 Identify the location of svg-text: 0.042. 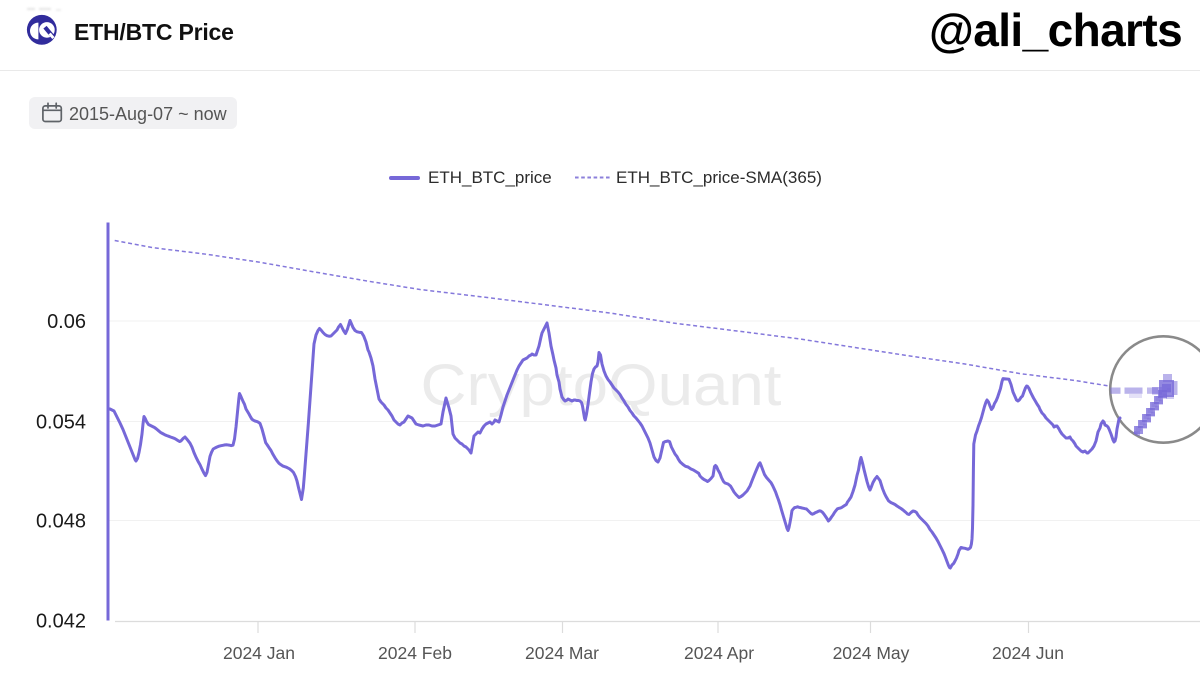
(61, 622).